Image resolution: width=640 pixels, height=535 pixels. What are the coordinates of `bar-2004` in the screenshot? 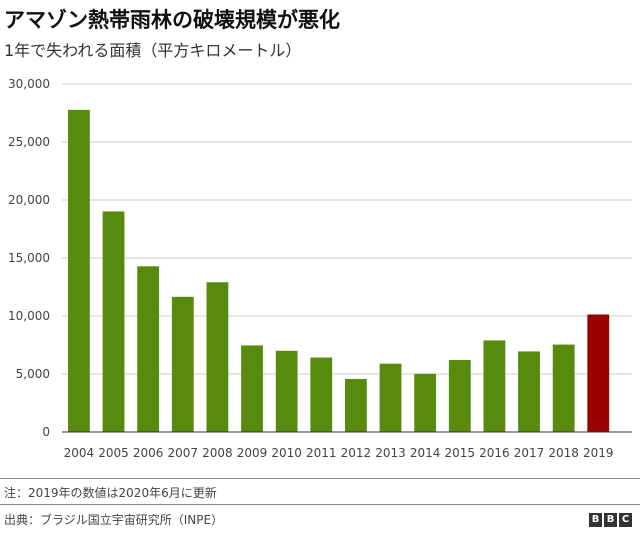 It's located at (79, 271).